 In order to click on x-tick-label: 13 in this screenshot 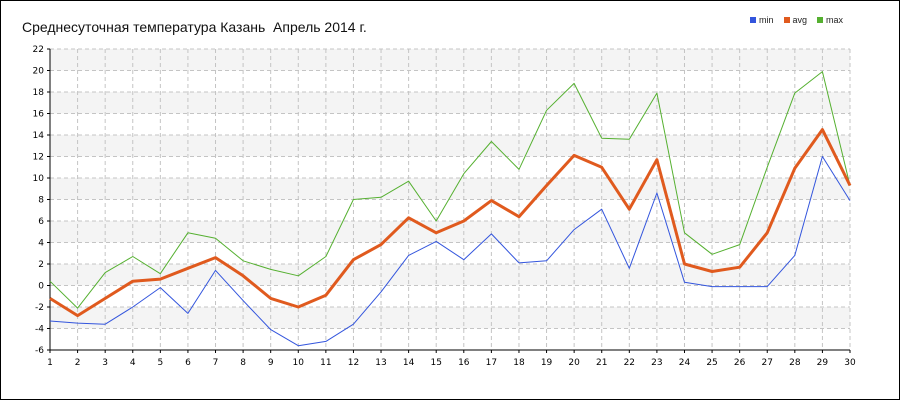, I will do `click(380, 363)`.